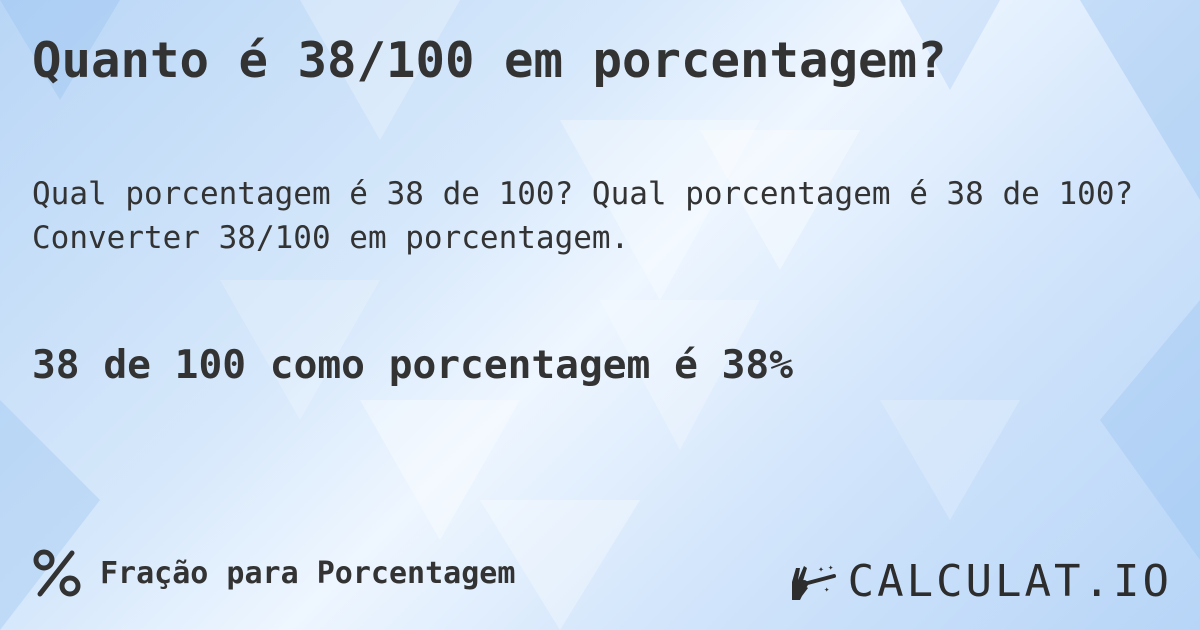 Image resolution: width=1200 pixels, height=630 pixels. Describe the element at coordinates (308, 573) in the screenshot. I see `category-label: Fração para Porcentagem` at that location.